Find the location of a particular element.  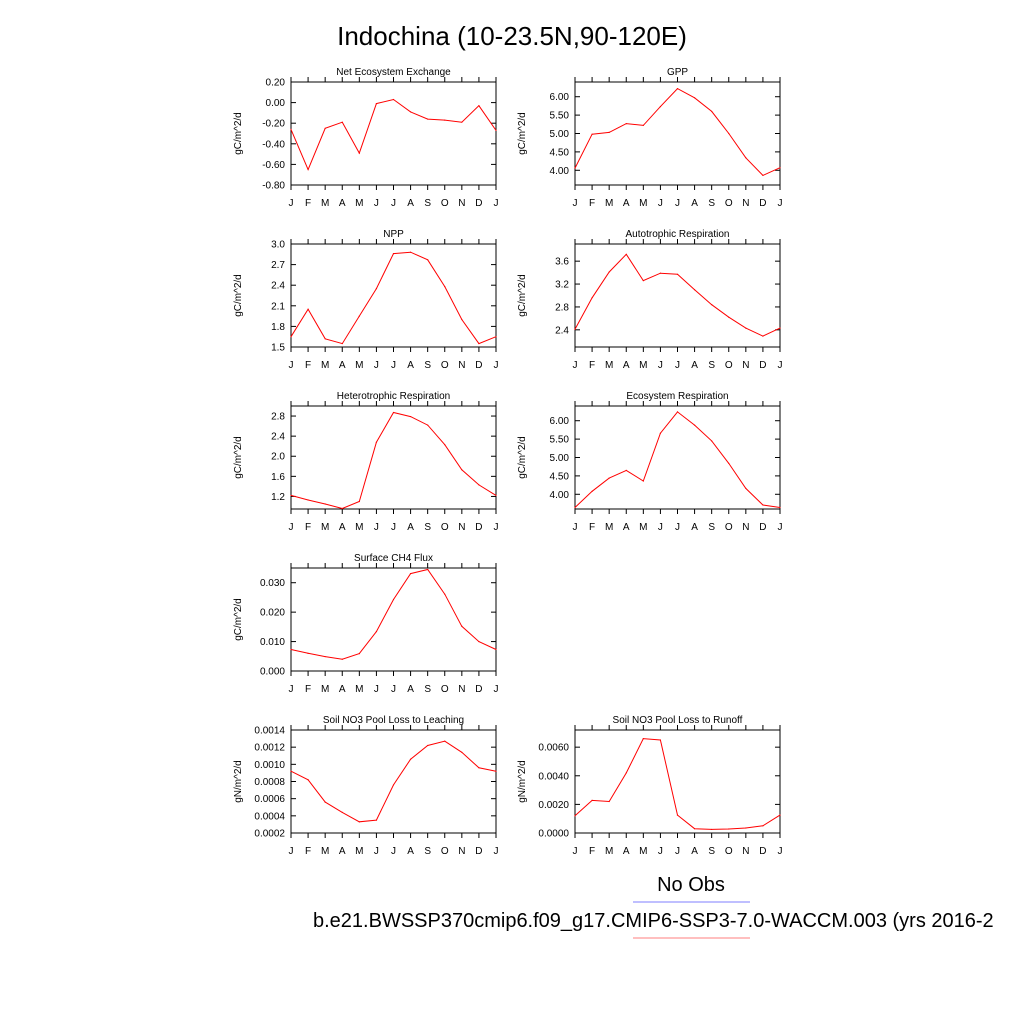

panel-title: Heterotrophic Respiration is located at coordinates (393, 396).